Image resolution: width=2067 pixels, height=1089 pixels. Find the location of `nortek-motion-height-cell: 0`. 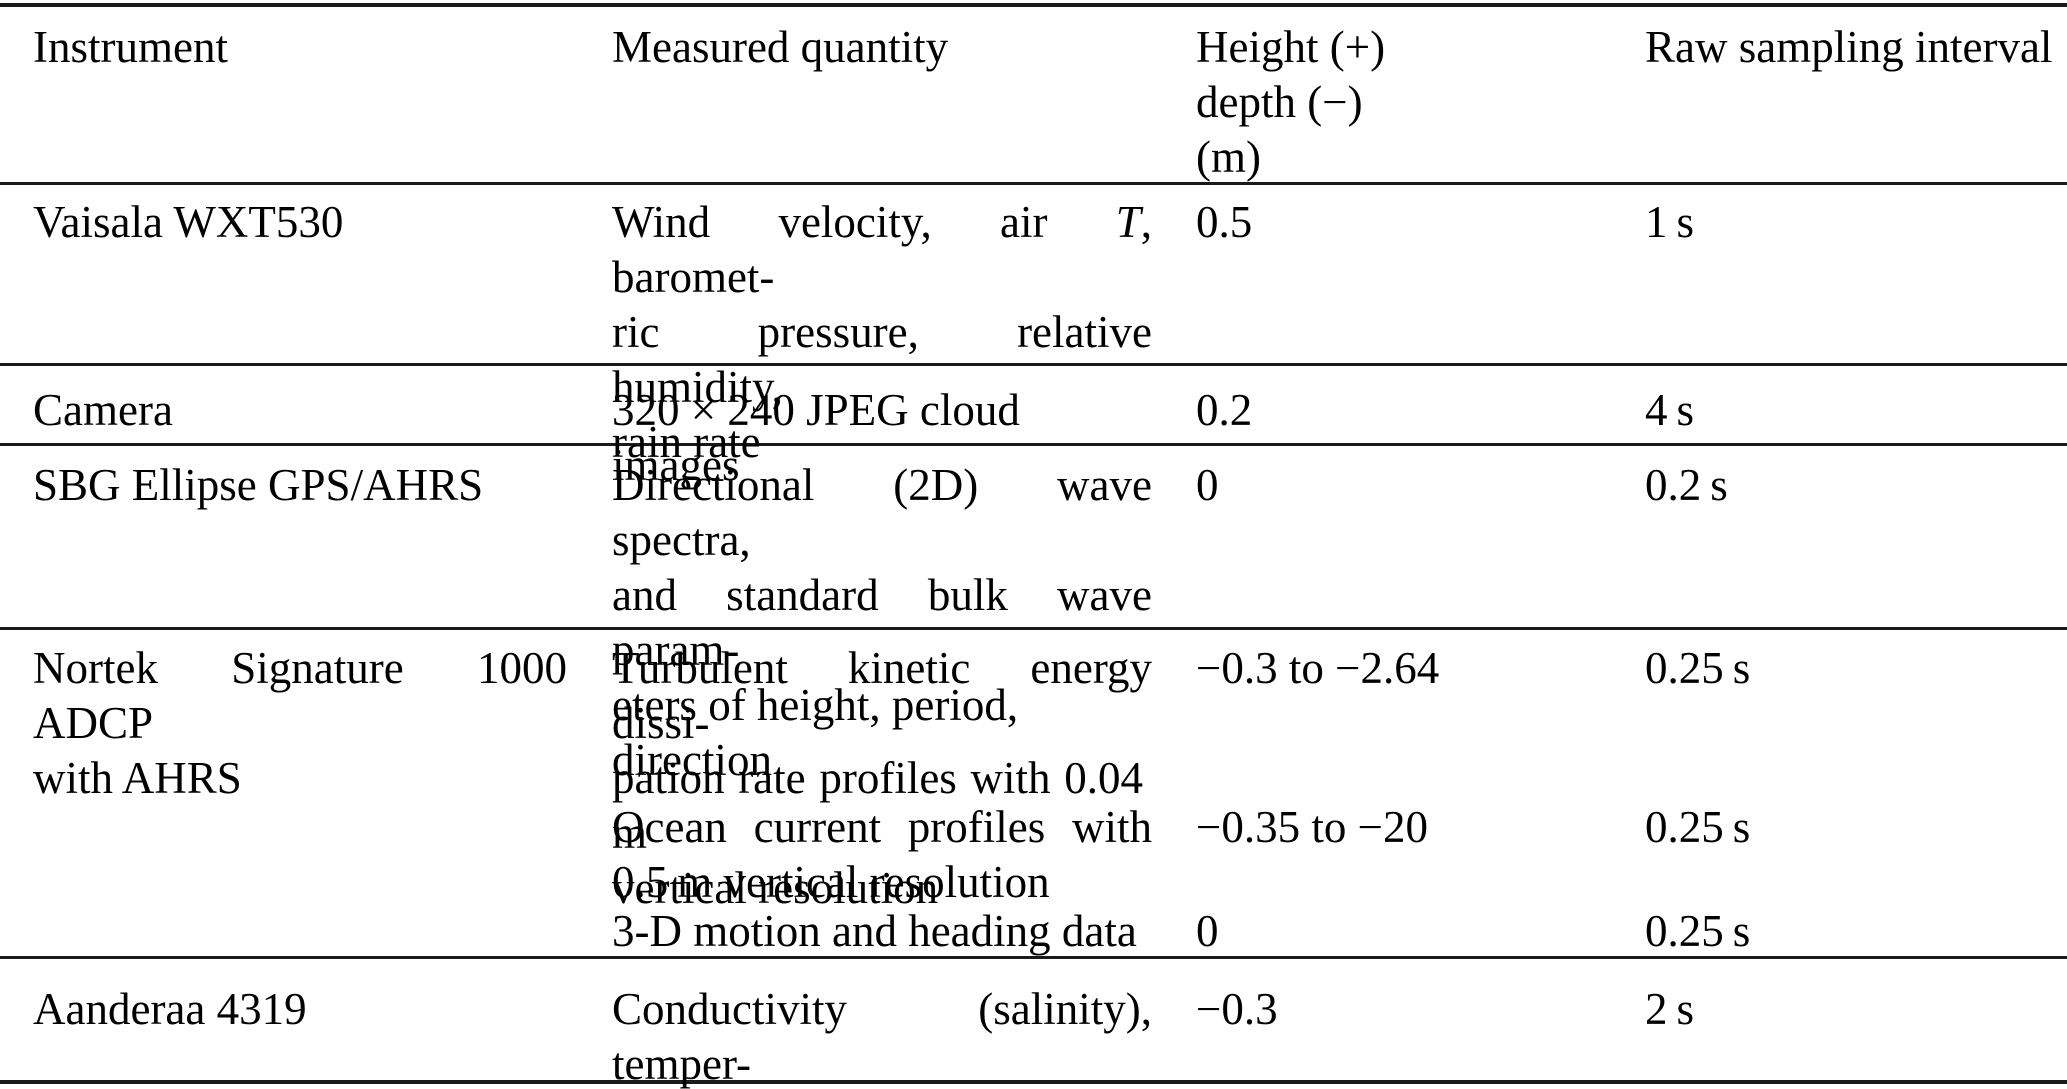

nortek-motion-height-cell: 0 is located at coordinates (1386, 927).